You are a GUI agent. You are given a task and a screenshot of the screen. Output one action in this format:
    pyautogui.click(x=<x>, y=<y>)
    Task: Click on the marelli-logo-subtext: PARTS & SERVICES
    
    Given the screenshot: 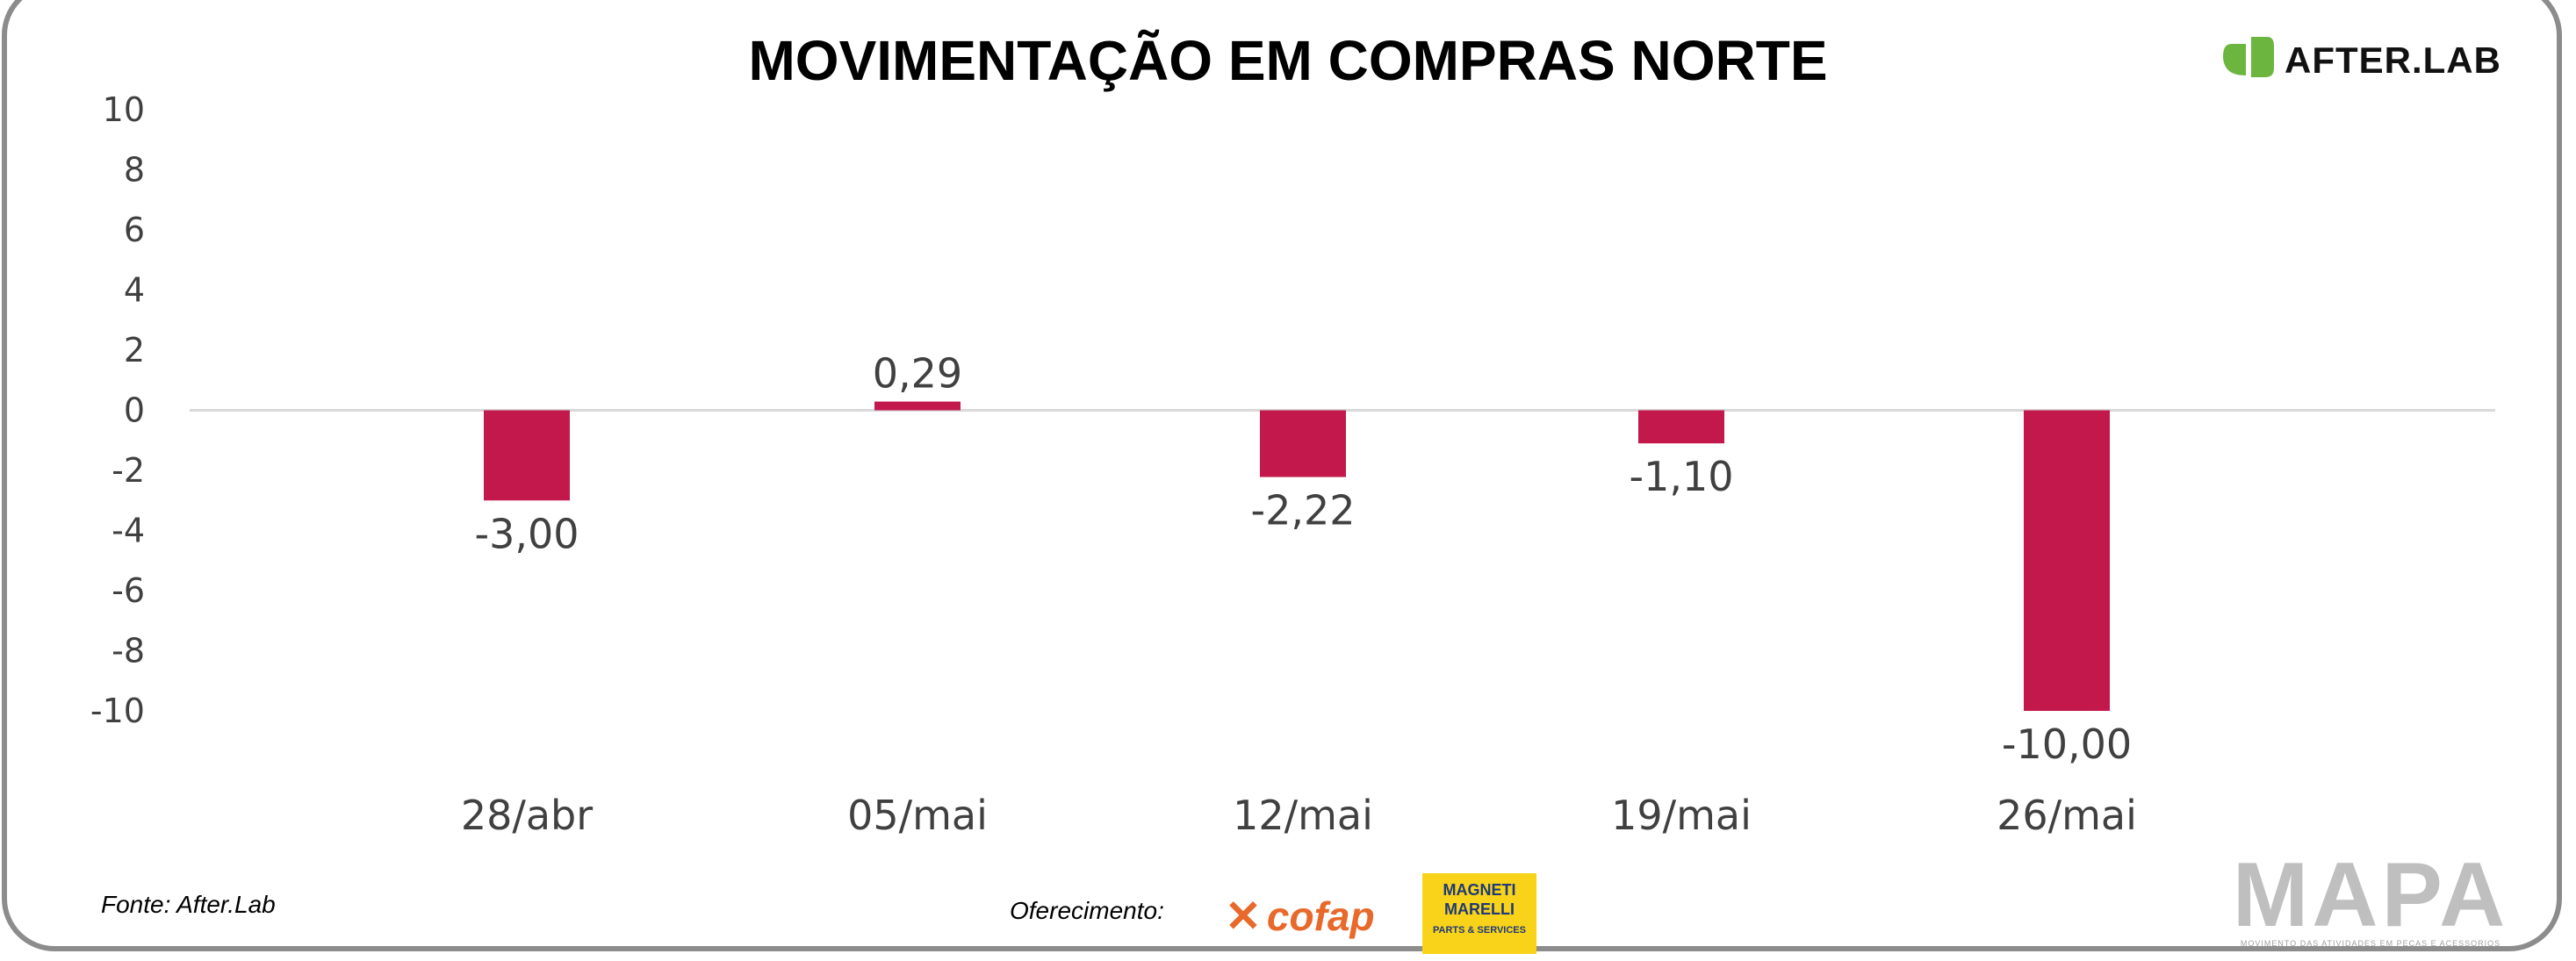 What is the action you would take?
    pyautogui.click(x=1479, y=930)
    